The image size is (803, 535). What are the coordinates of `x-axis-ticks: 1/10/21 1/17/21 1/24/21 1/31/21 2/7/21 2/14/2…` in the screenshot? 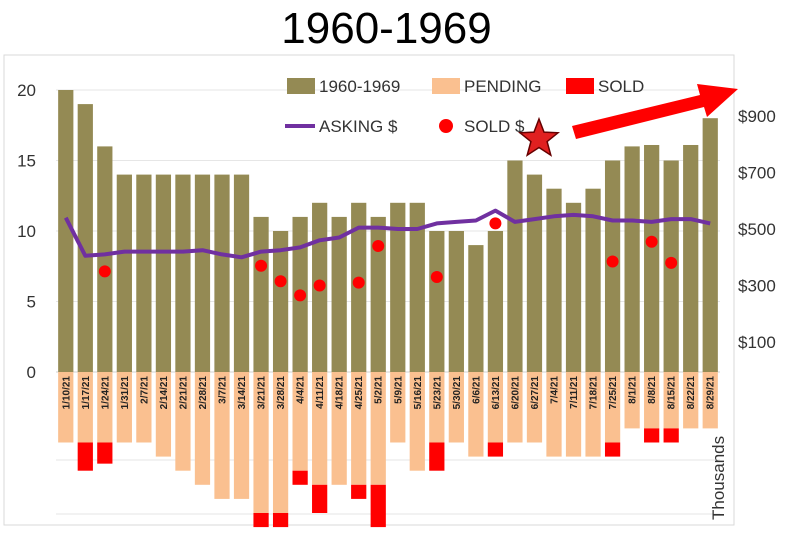 It's located at (388, 393).